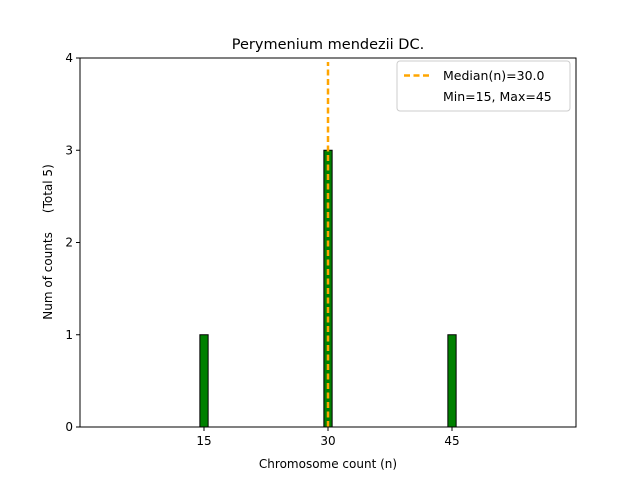  Describe the element at coordinates (69, 335) in the screenshot. I see `y-tick-label: 1` at that location.